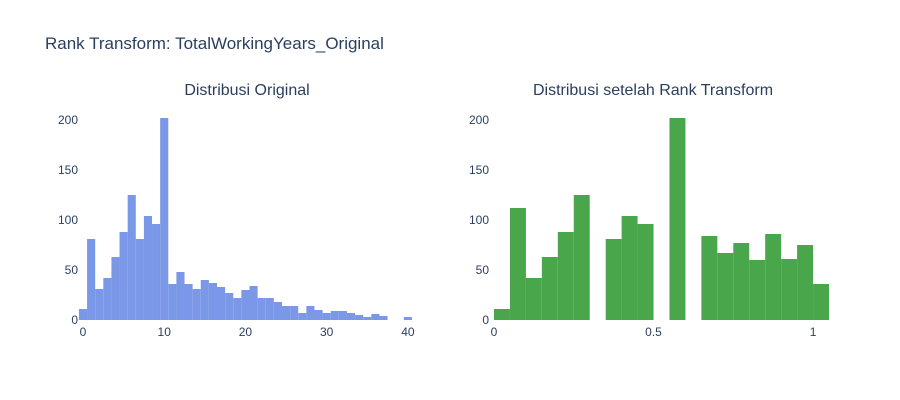  I want to click on original-x-ticks: 0 10 20 30 40, so click(247, 332).